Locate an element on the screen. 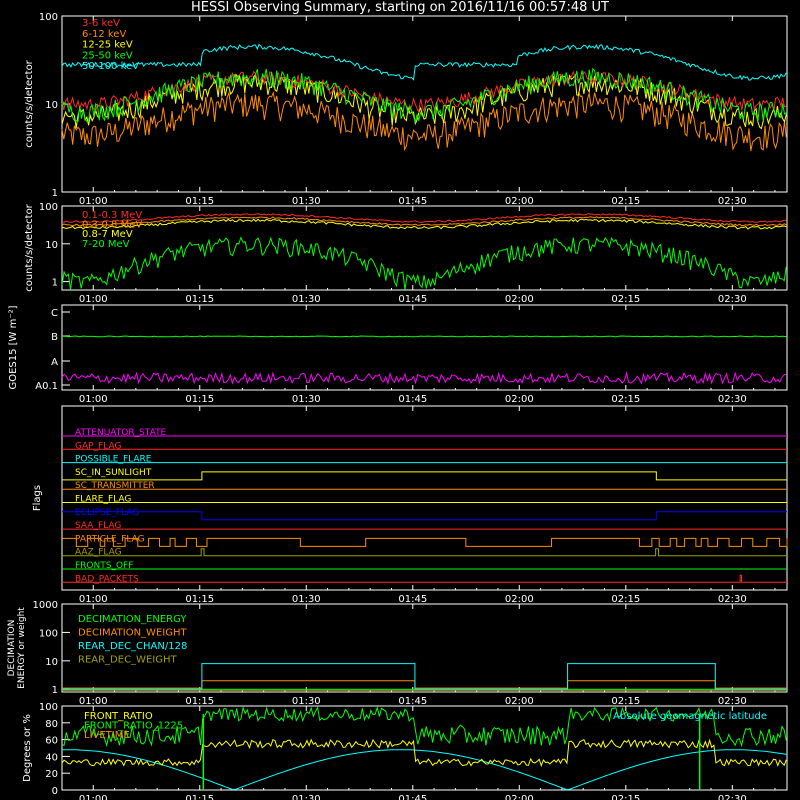 Image resolution: width=800 pixels, height=800 pixels. panel5-xtick-label: 01:30 is located at coordinates (306, 701).